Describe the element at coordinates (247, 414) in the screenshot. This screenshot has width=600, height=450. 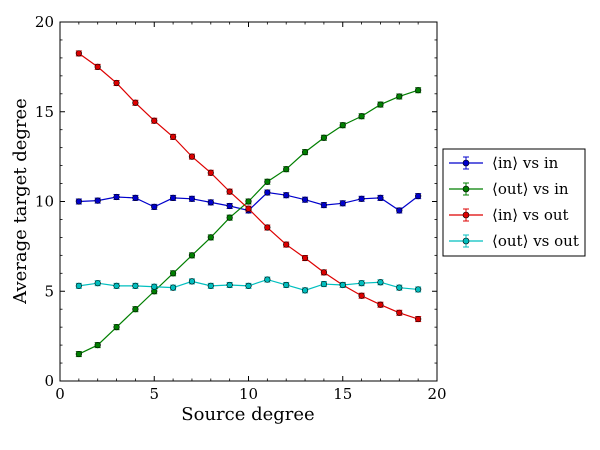
I see `x-axis-label: Source degree` at that location.